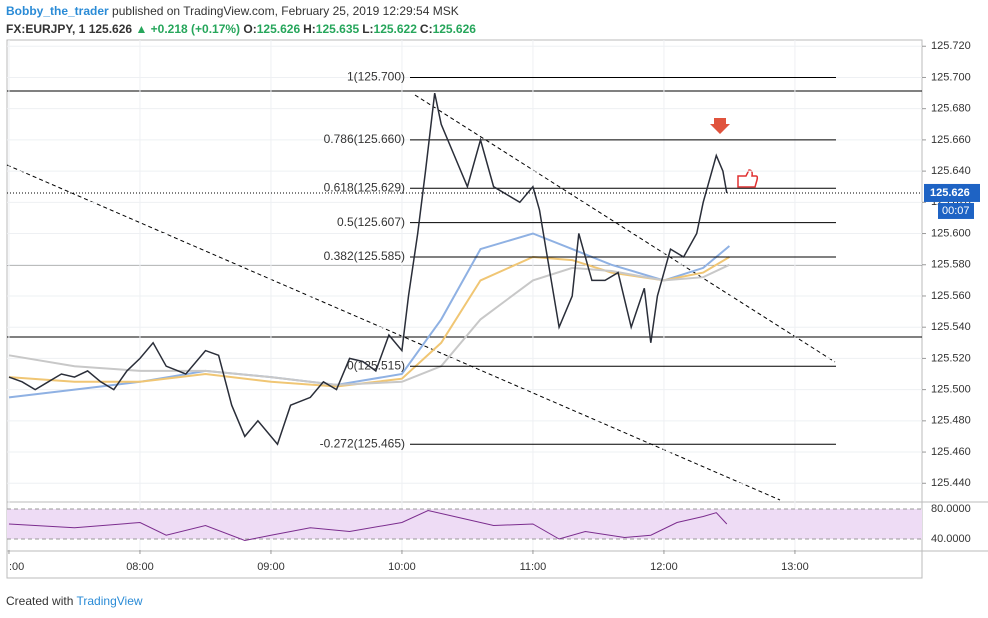 Image resolution: width=988 pixels, height=618 pixels. Describe the element at coordinates (951, 171) in the screenshot. I see `y-tick-label: 125.640` at that location.